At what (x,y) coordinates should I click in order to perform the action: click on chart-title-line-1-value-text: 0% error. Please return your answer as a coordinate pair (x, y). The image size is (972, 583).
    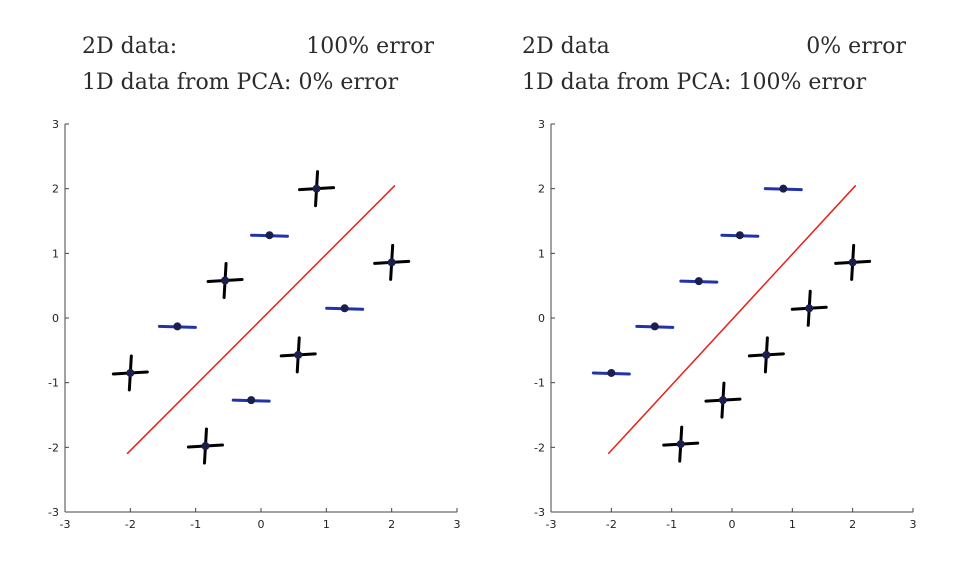
    Looking at the image, I should click on (856, 46).